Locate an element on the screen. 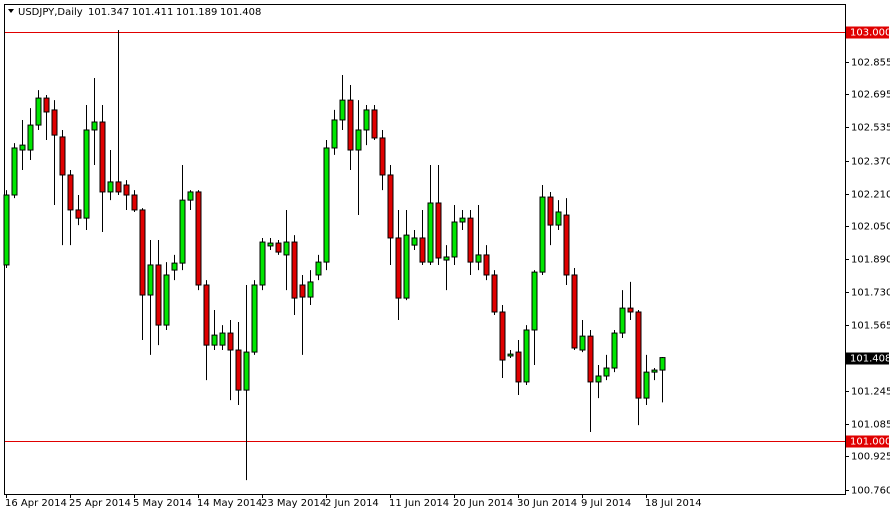  x-tick-label: 2 Jun 2014 is located at coordinates (352, 503).